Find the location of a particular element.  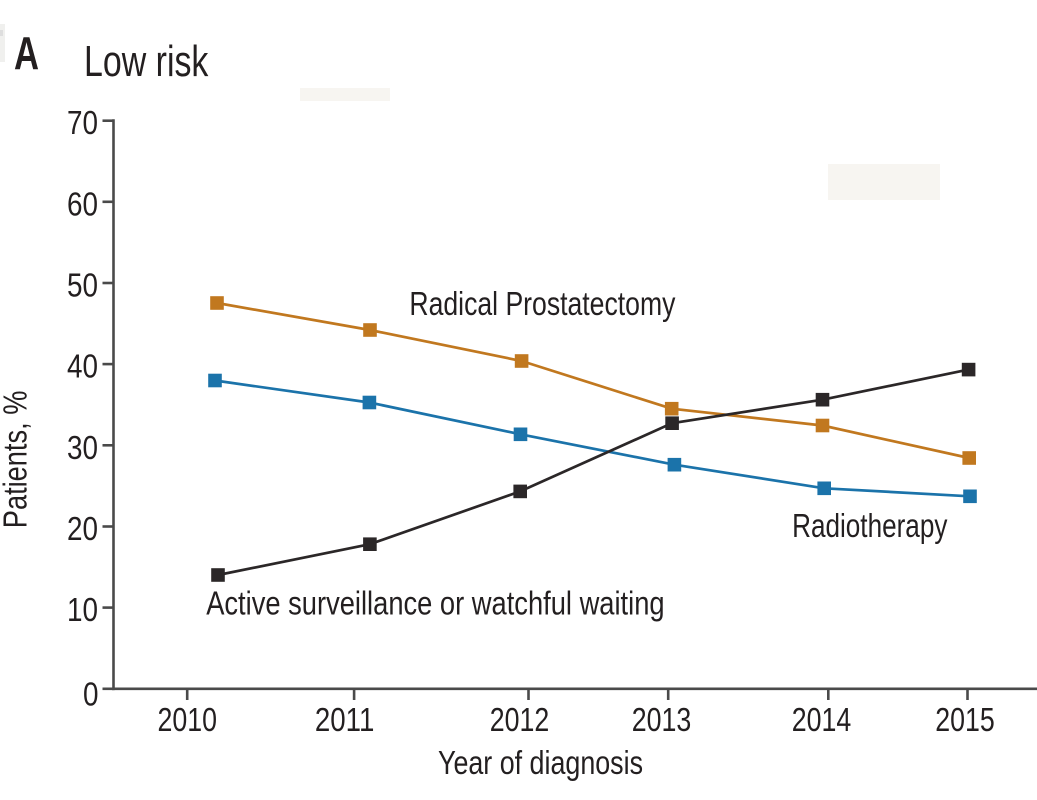

svg-text: 2010 is located at coordinates (188, 719).